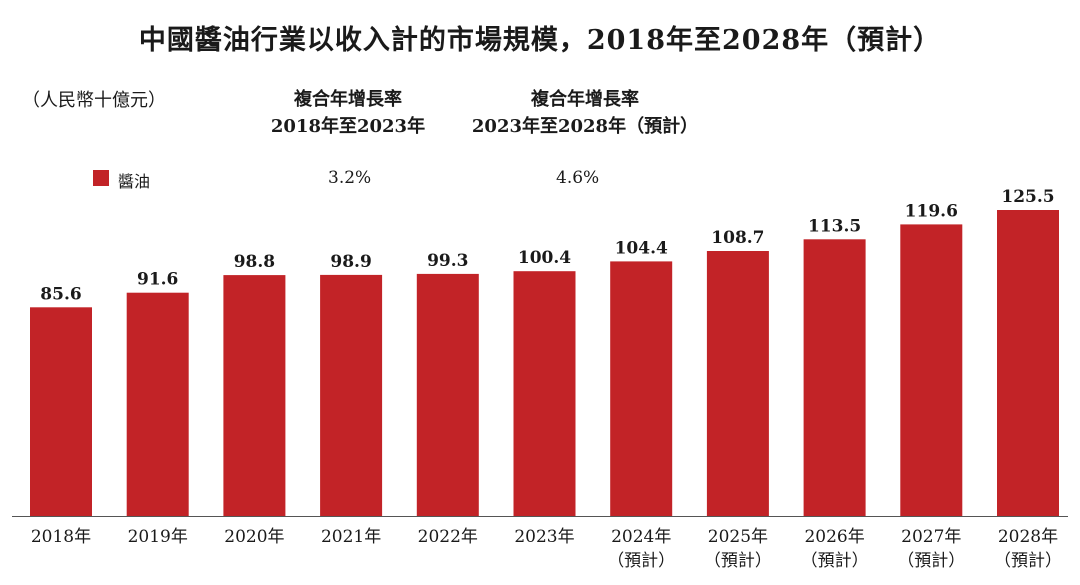 The image size is (1080, 585). Describe the element at coordinates (158, 537) in the screenshot. I see `x-tick-label: 2019年` at that location.